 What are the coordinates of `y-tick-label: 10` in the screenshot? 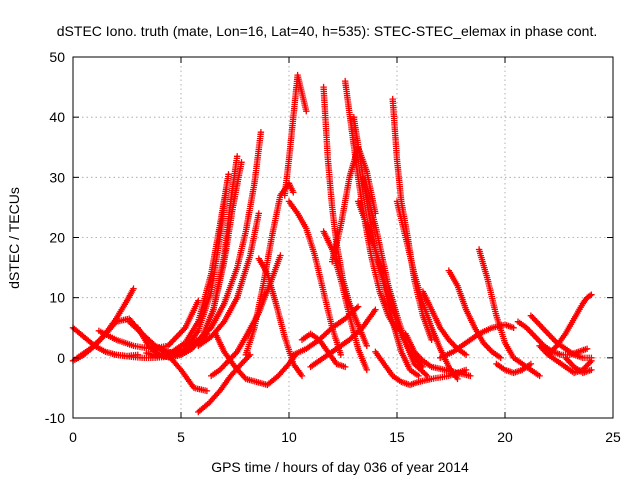 It's located at (57, 298).